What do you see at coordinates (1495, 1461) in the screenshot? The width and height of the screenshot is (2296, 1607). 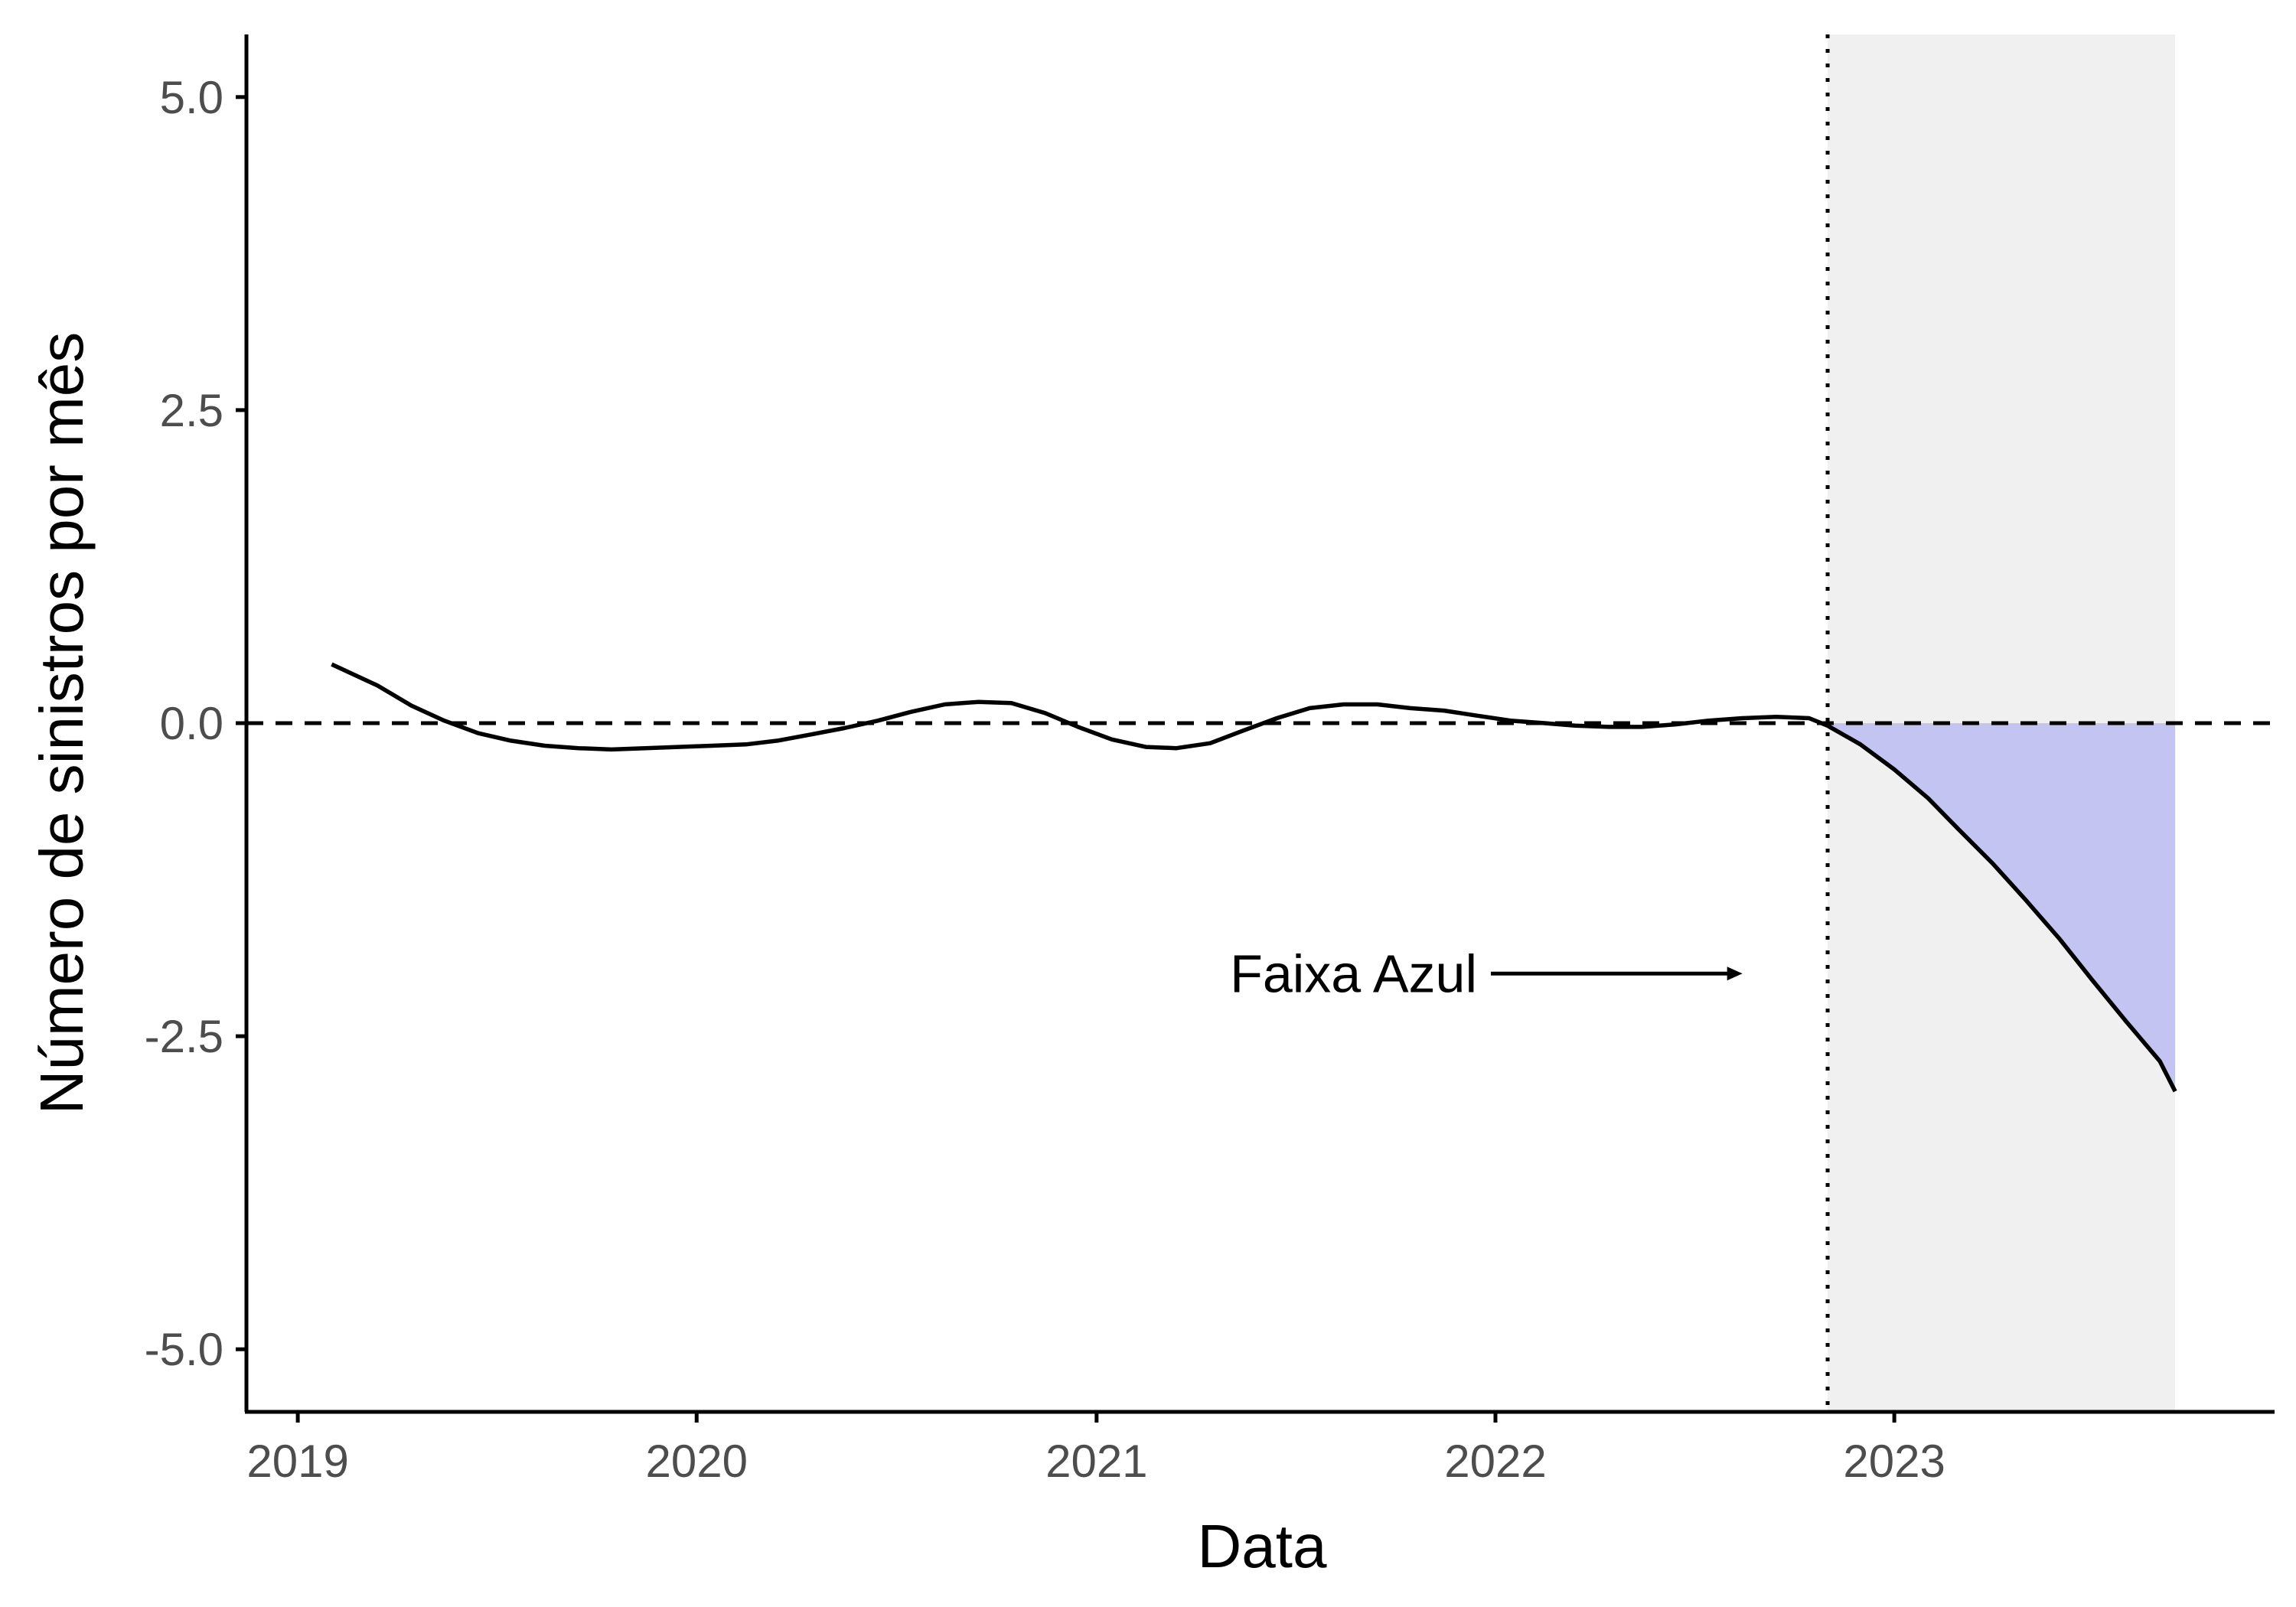 I see `x-tick-label: 2022` at bounding box center [1495, 1461].